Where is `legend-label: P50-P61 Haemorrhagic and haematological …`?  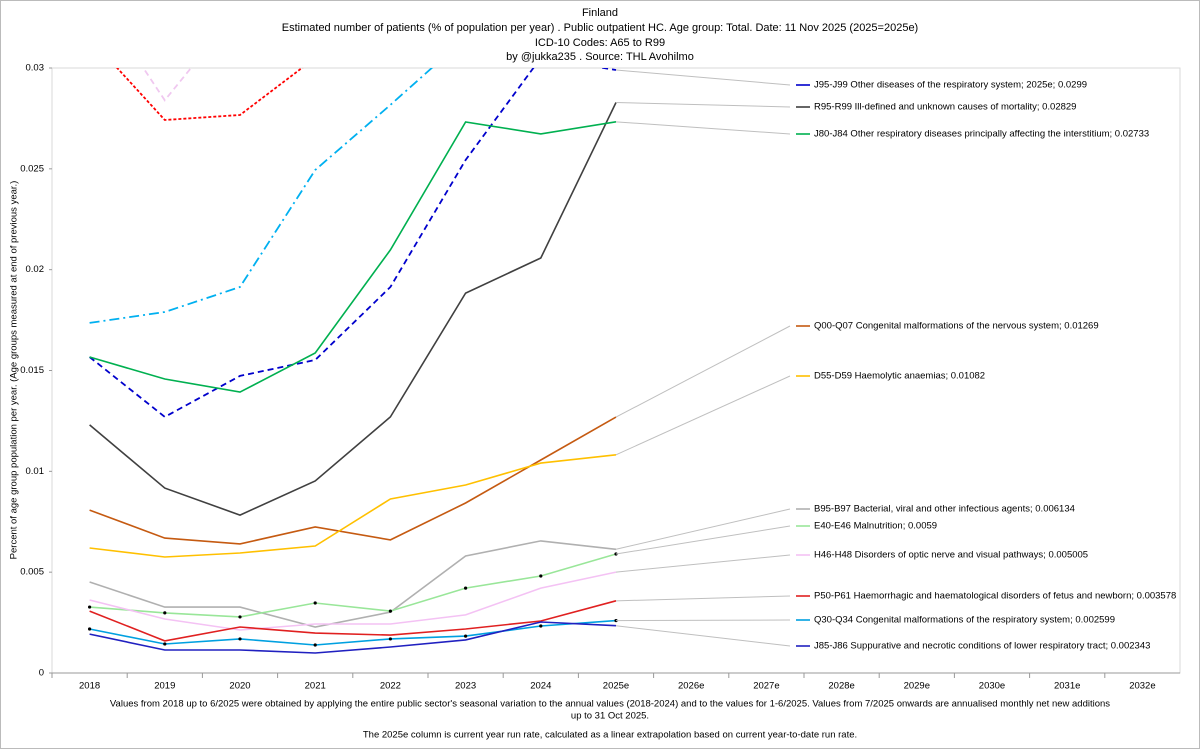 legend-label: P50-P61 Haemorrhagic and haematological … is located at coordinates (995, 596).